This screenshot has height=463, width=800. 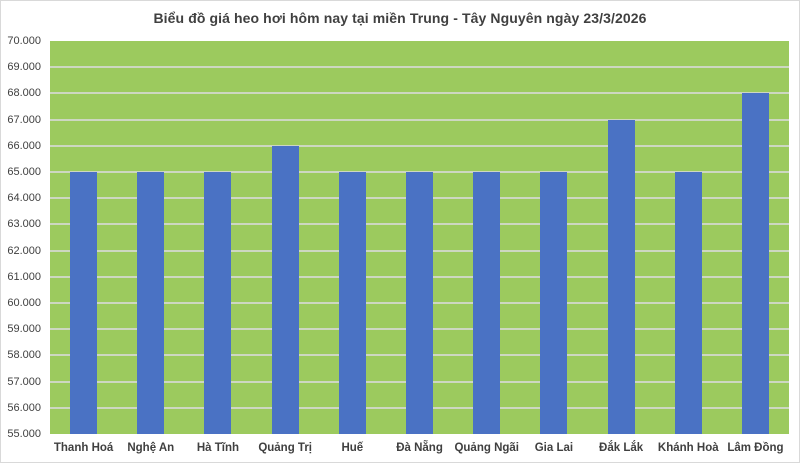 What do you see at coordinates (24, 381) in the screenshot?
I see `y-axis-tick-label: 57.000` at bounding box center [24, 381].